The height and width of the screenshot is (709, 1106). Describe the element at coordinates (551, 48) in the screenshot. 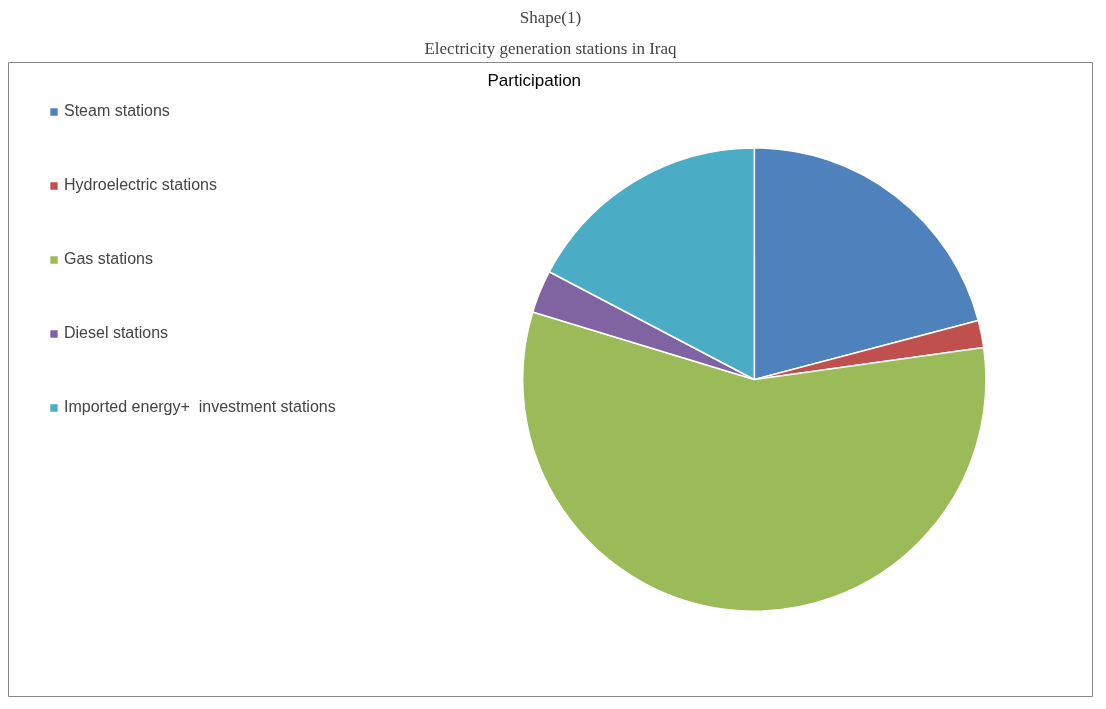

I see `text: Electricity generation stations in Iraq` at that location.